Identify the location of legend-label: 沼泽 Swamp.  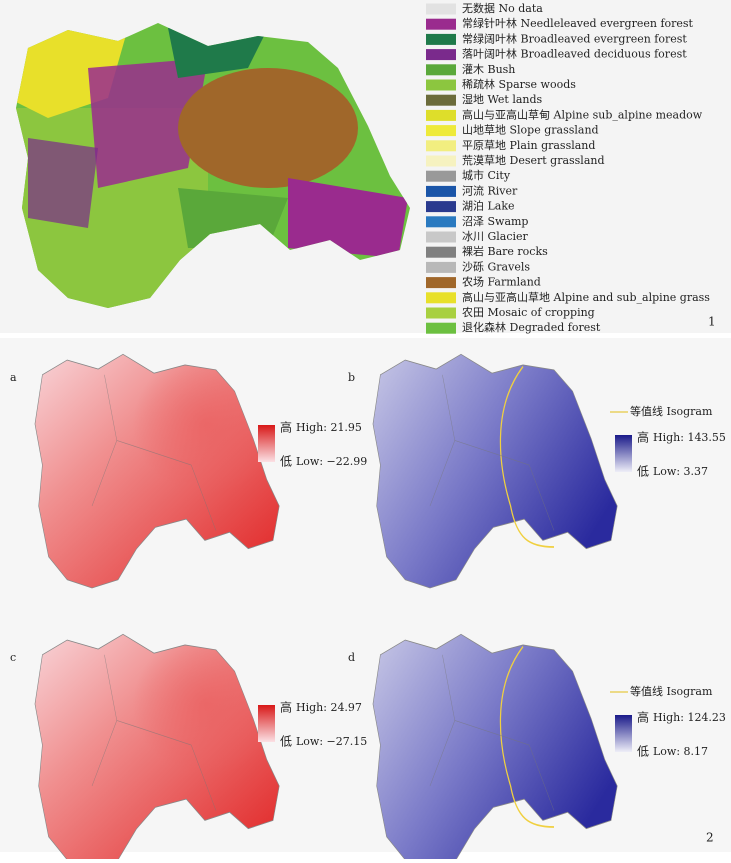
(495, 221).